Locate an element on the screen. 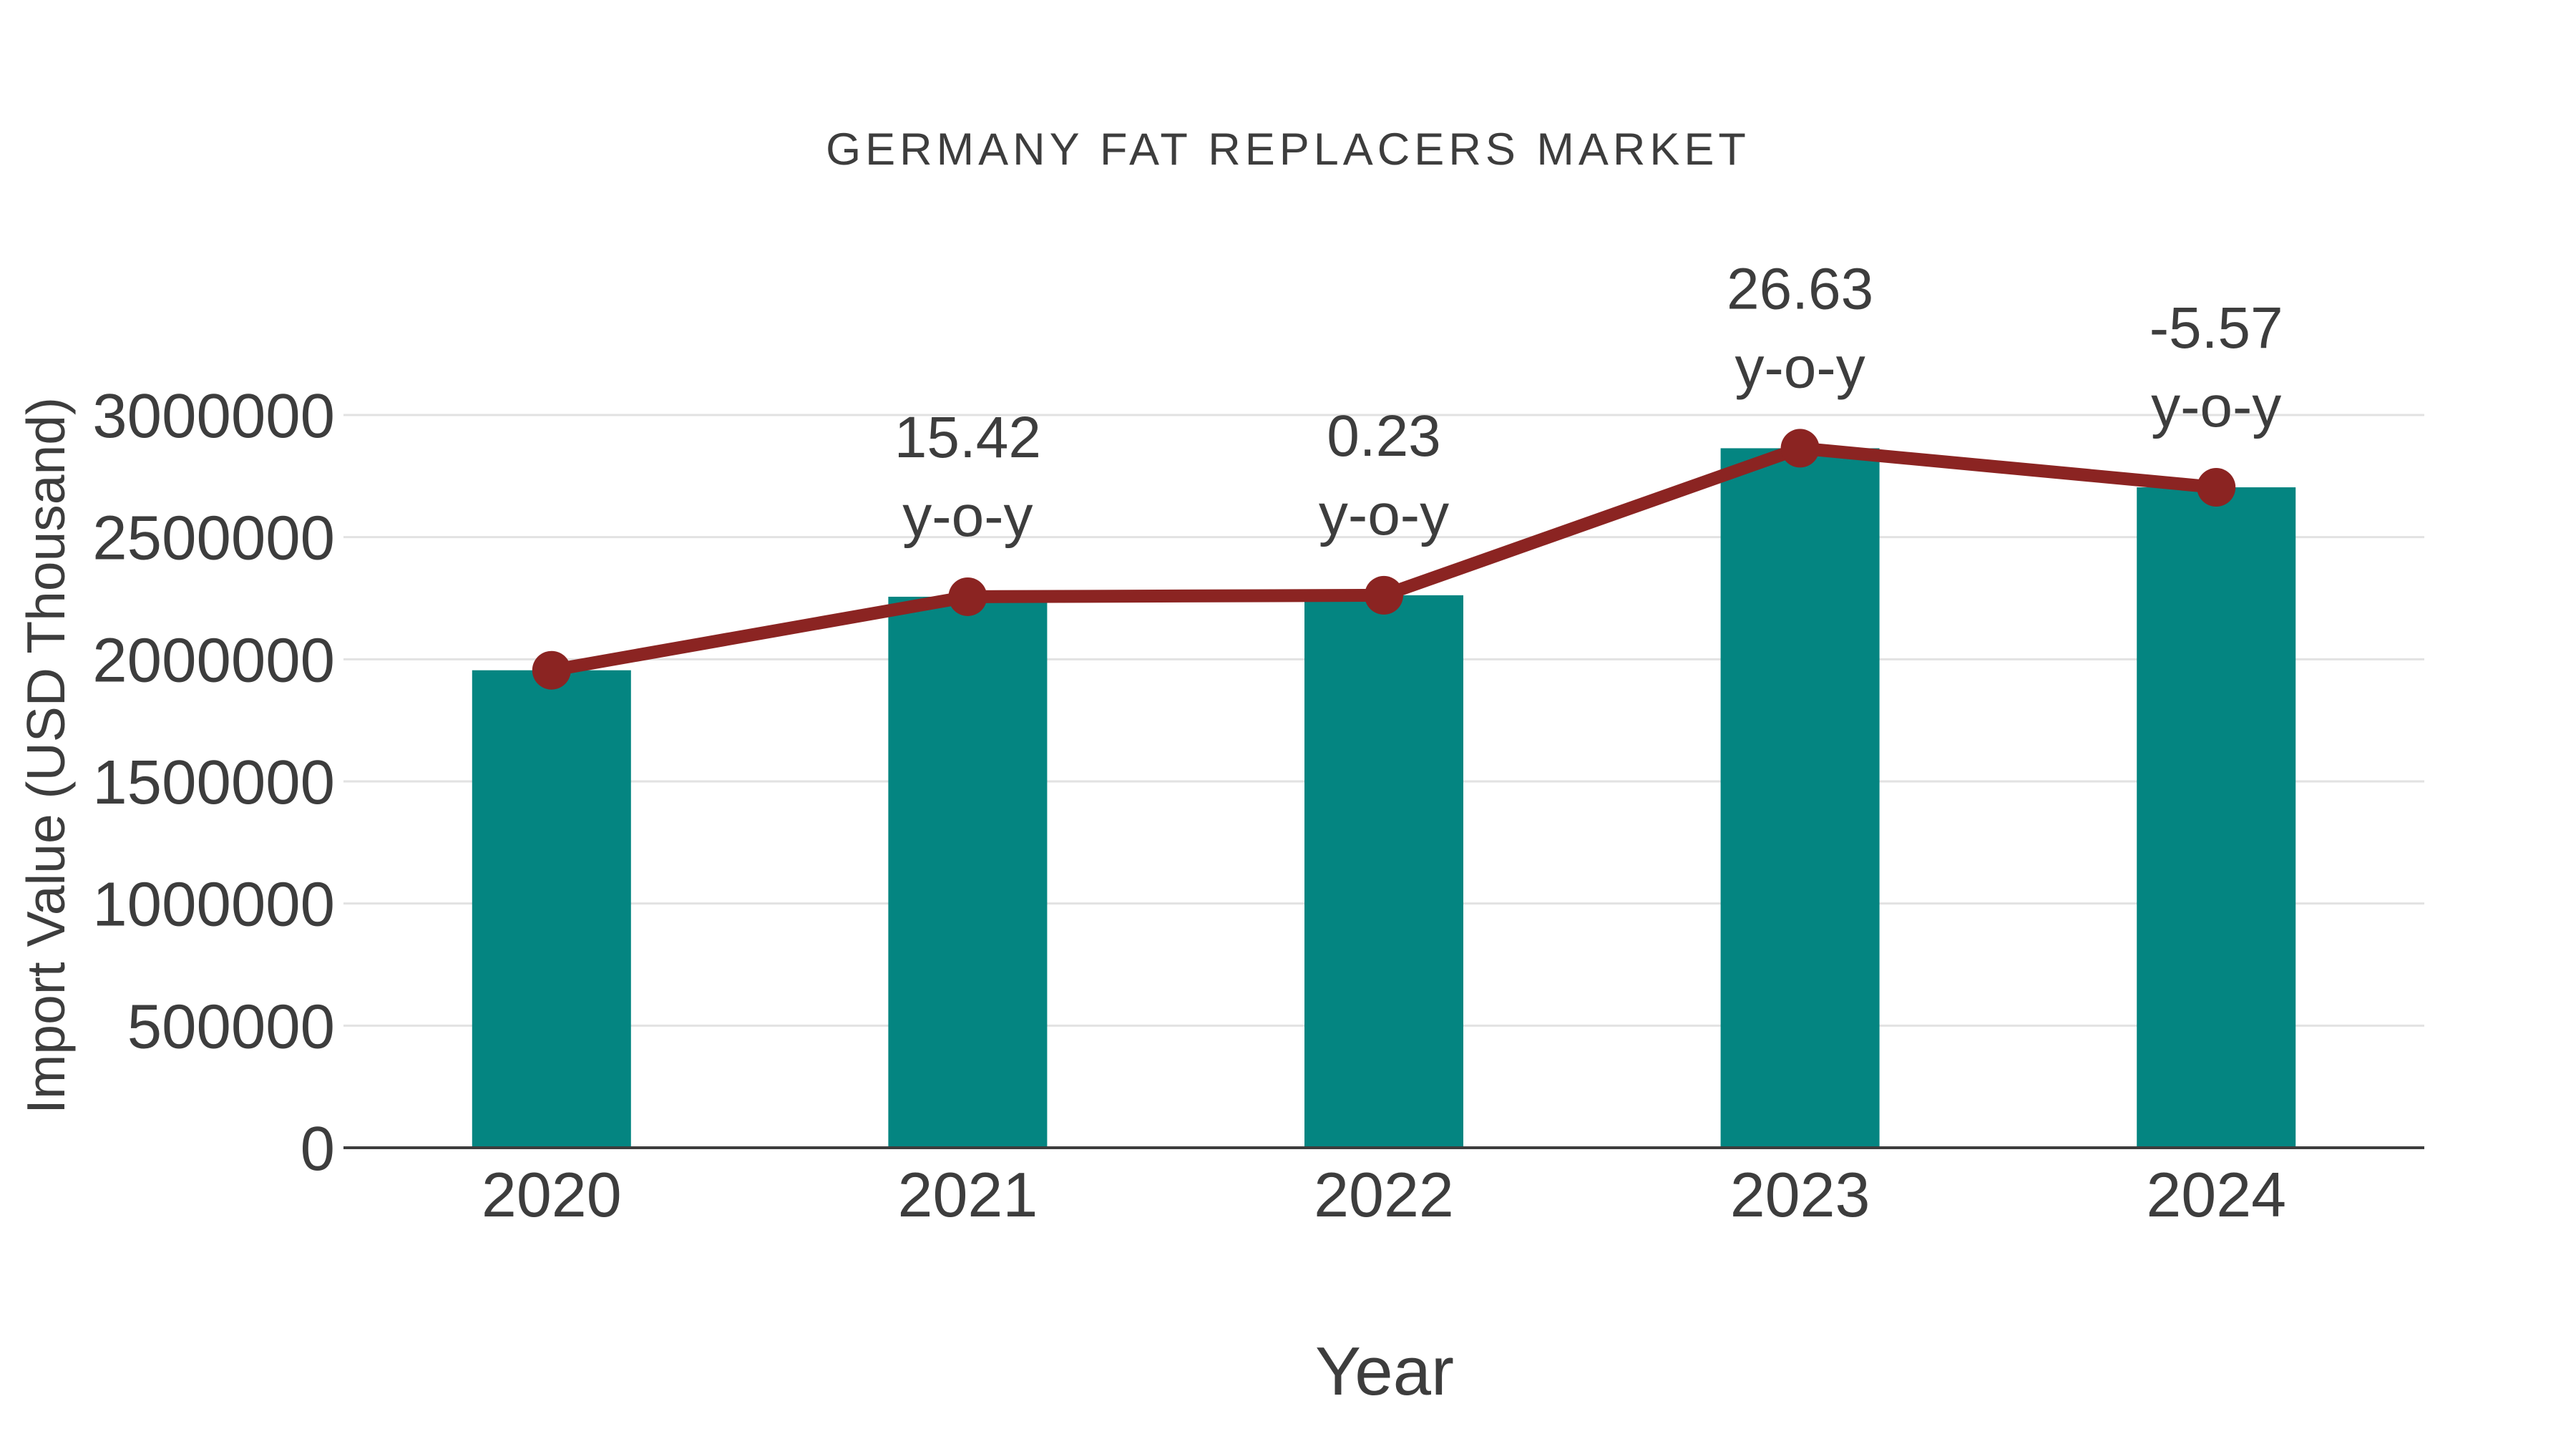 The image size is (2576, 1449). y-axis-tick-label: 2500000 is located at coordinates (213, 538).